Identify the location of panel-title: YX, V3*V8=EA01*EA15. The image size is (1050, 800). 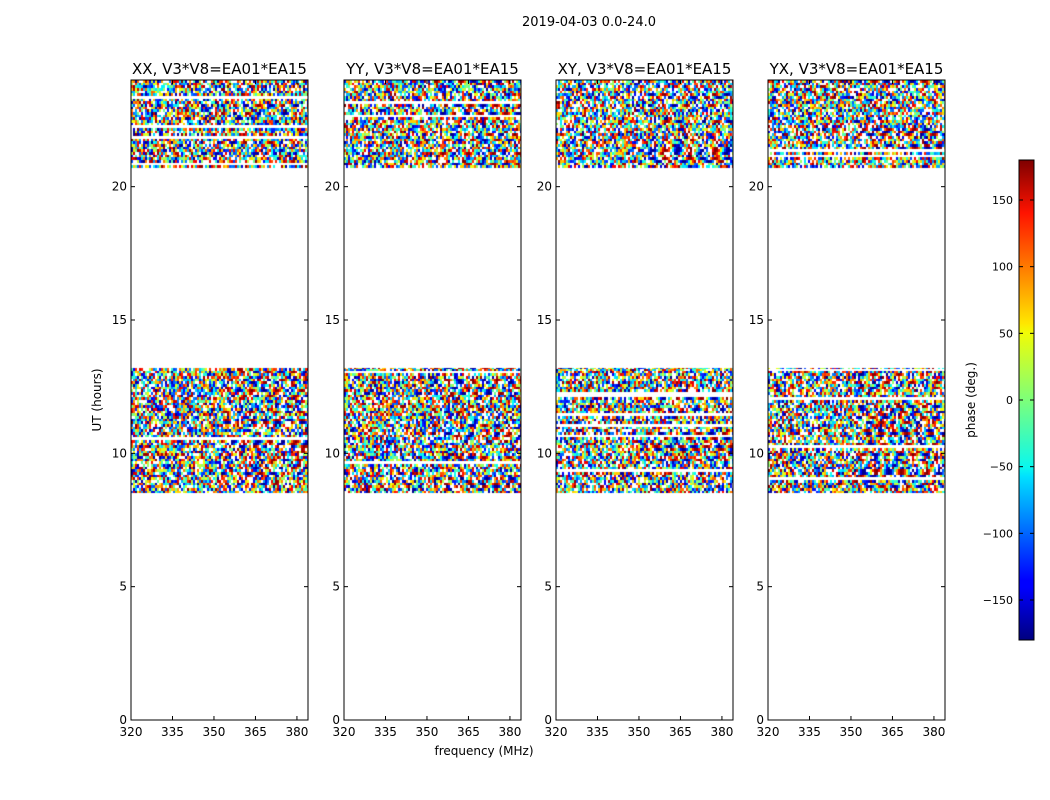
(856, 69).